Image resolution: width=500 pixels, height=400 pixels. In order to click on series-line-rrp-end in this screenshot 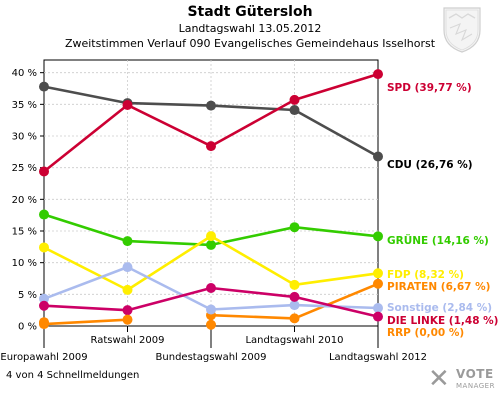, I will do `click(85, 322)`.